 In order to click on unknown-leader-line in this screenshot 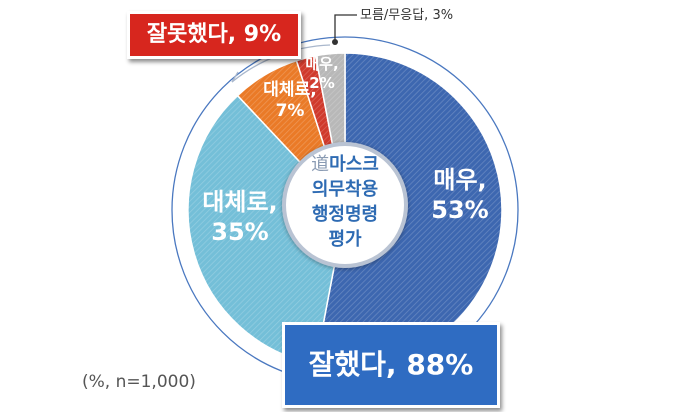, I will do `click(345, 28)`.